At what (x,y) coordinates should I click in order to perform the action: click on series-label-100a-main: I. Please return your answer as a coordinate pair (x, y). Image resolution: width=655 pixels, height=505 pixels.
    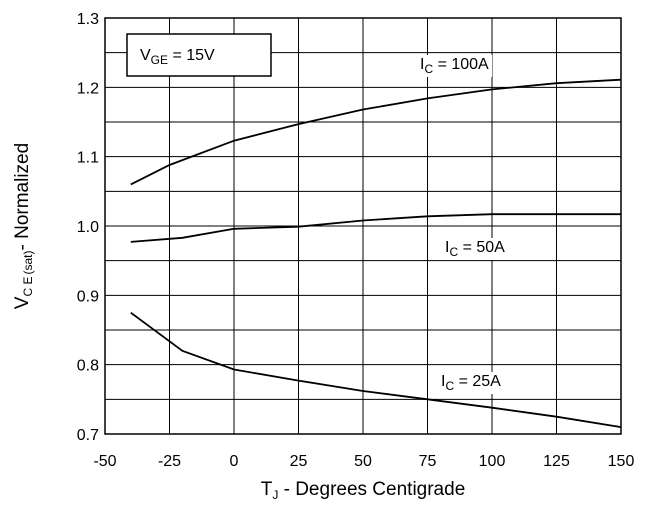
    Looking at the image, I should click on (422, 64).